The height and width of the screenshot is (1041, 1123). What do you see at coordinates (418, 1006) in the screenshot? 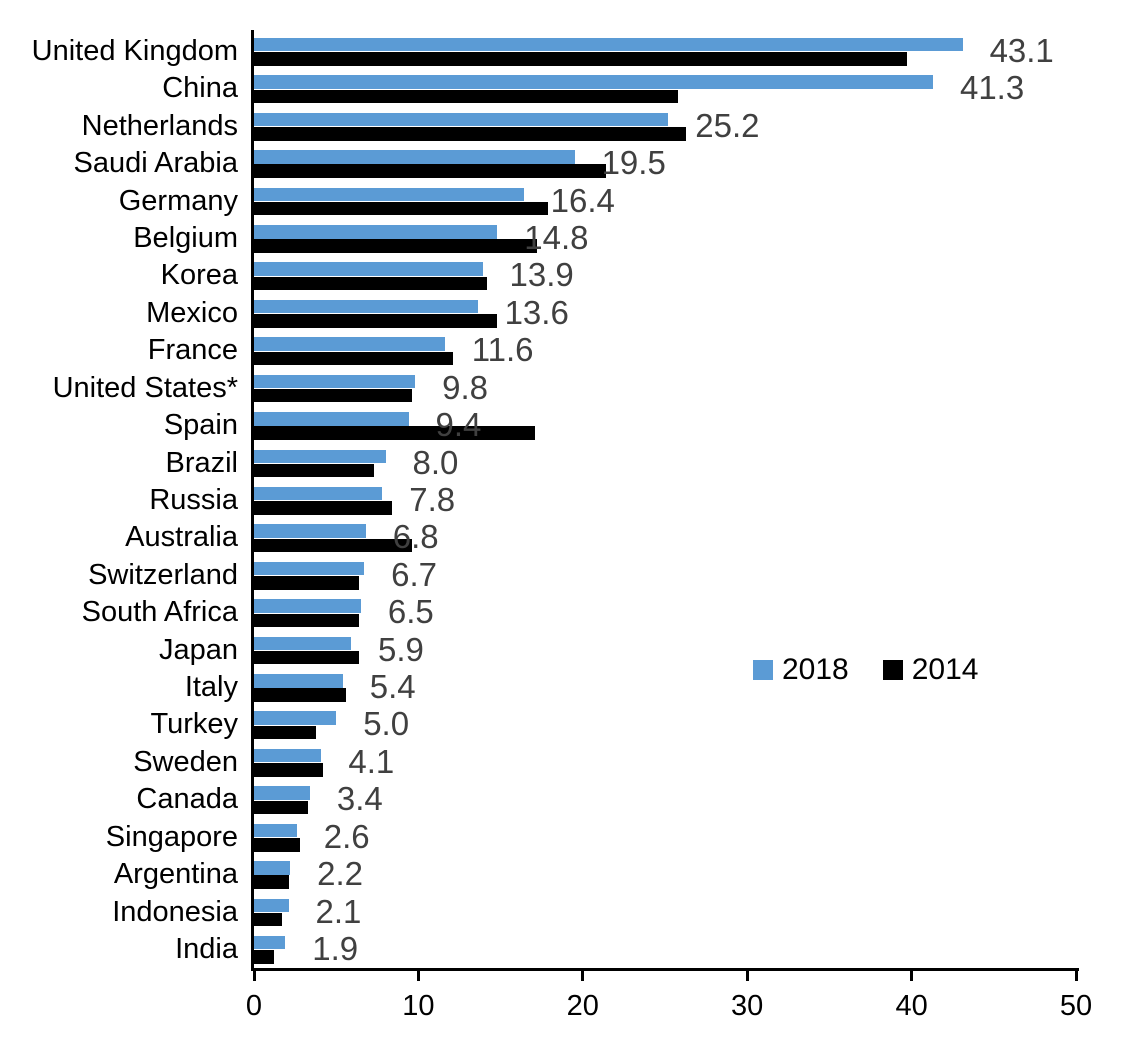
I see `x-tick-label: 10` at bounding box center [418, 1006].